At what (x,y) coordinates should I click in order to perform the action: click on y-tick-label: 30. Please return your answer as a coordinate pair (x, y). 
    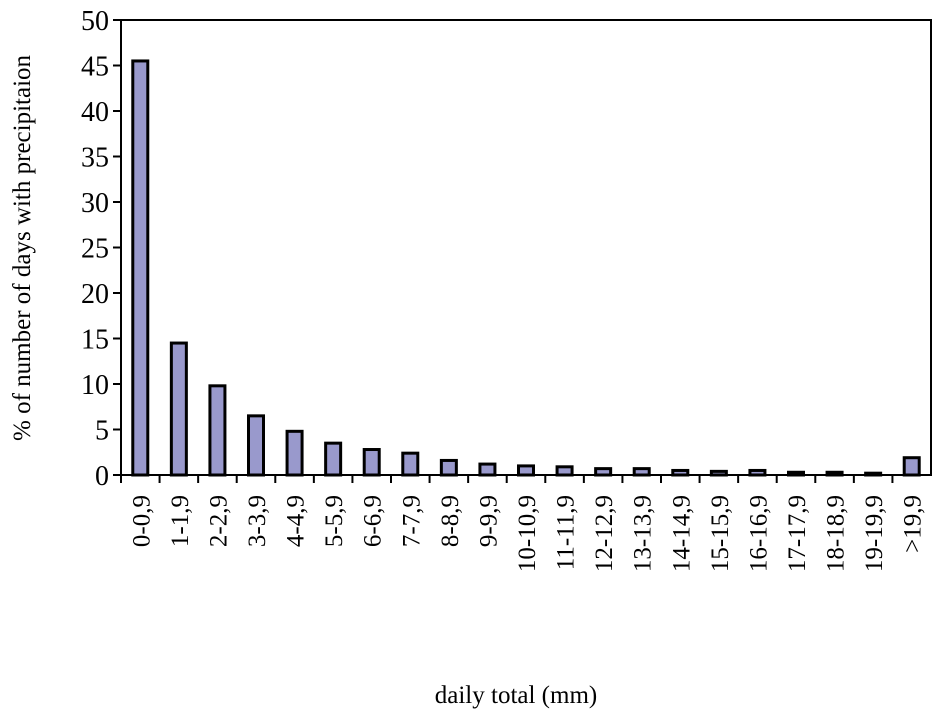
    Looking at the image, I should click on (95, 203).